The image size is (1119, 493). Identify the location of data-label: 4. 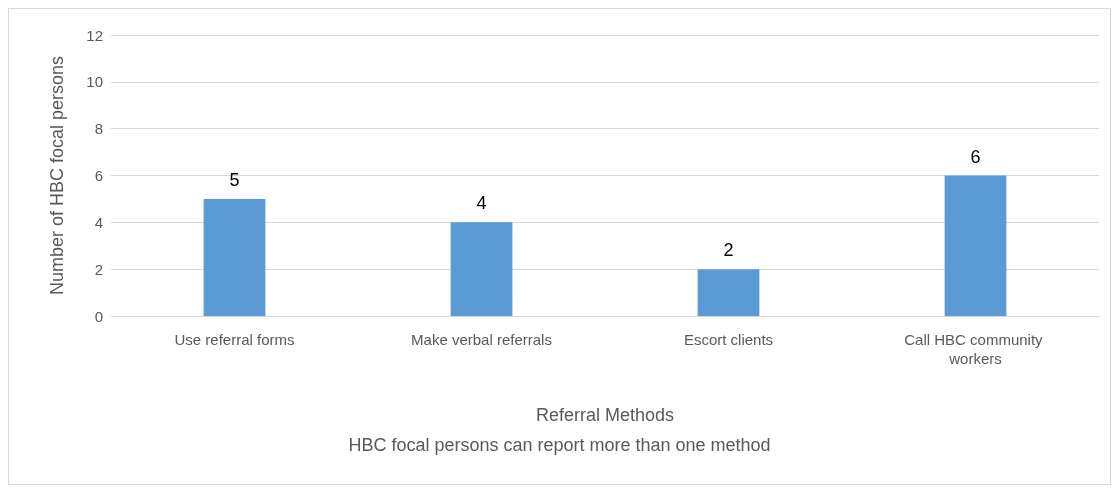
(481, 203).